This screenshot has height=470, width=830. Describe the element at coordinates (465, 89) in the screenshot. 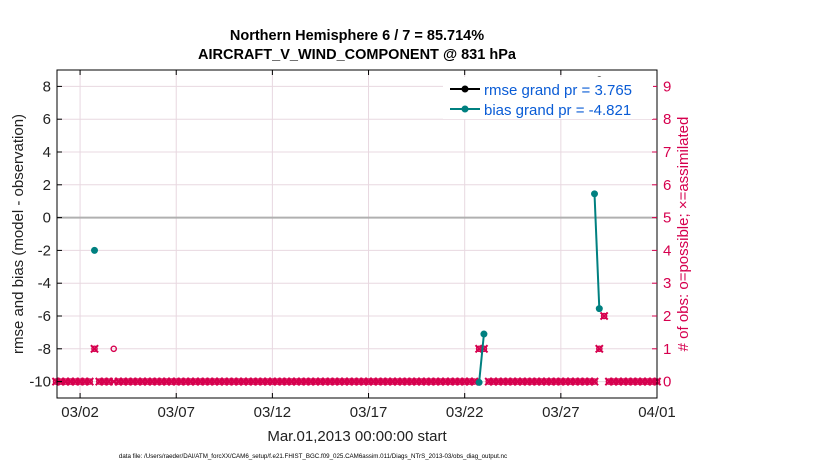

I see `legend-rmse-swatch-marker` at that location.